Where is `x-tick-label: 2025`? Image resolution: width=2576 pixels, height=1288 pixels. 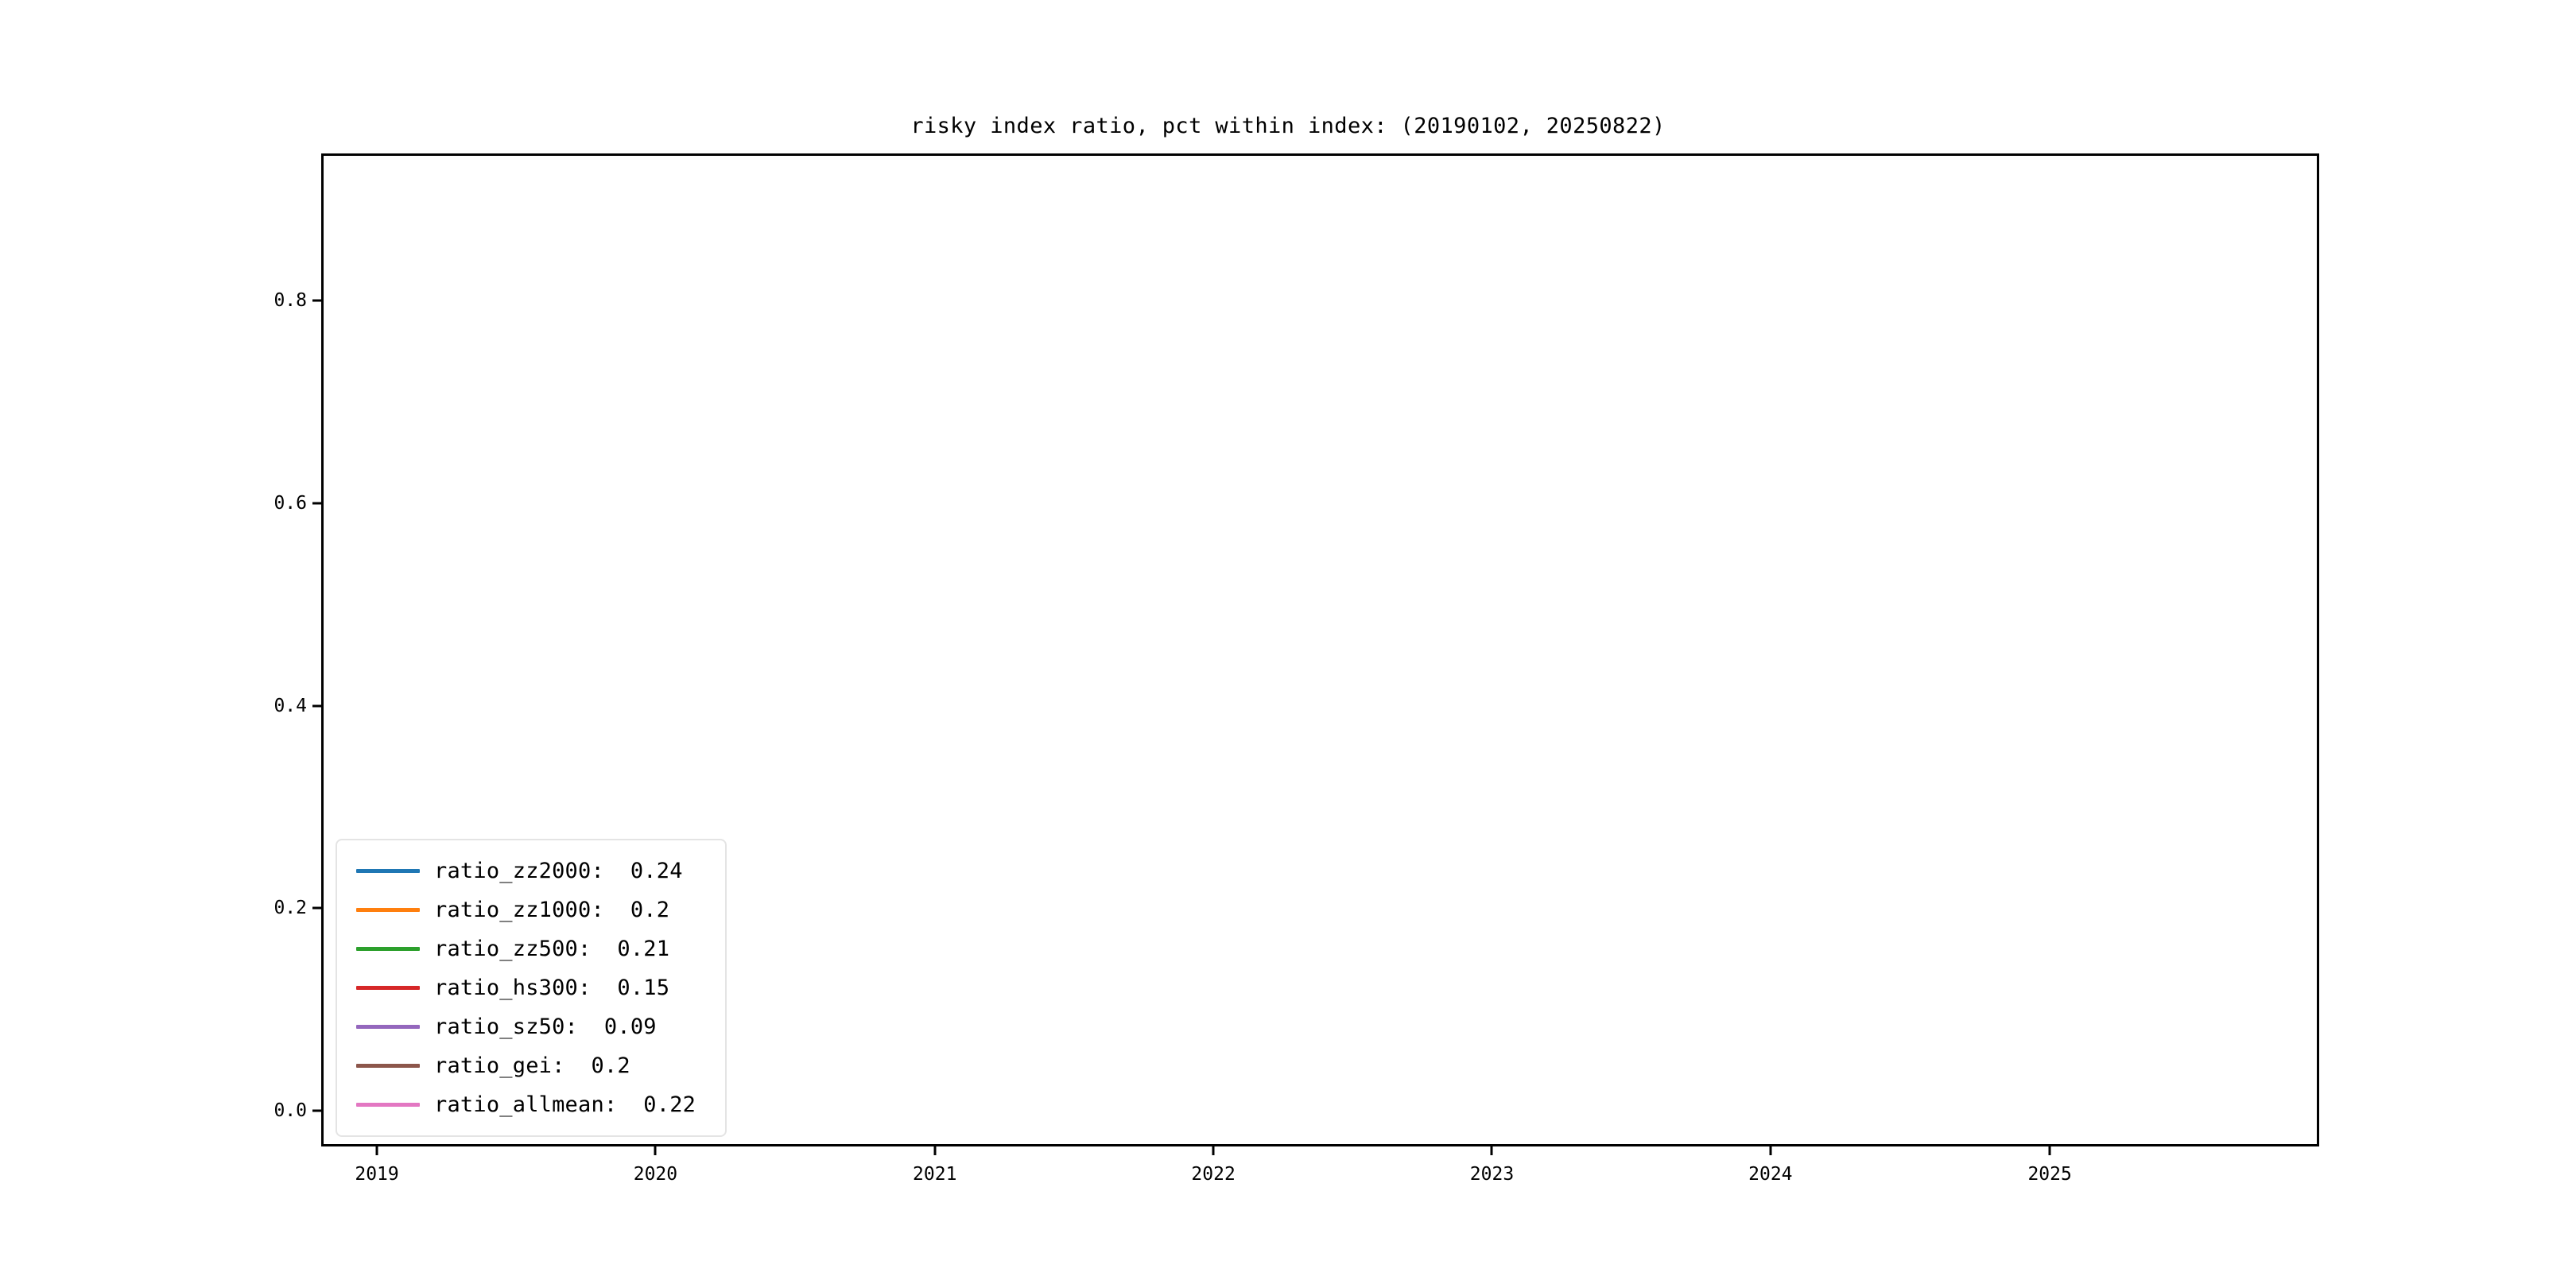
x-tick-label: 2025 is located at coordinates (2049, 1174).